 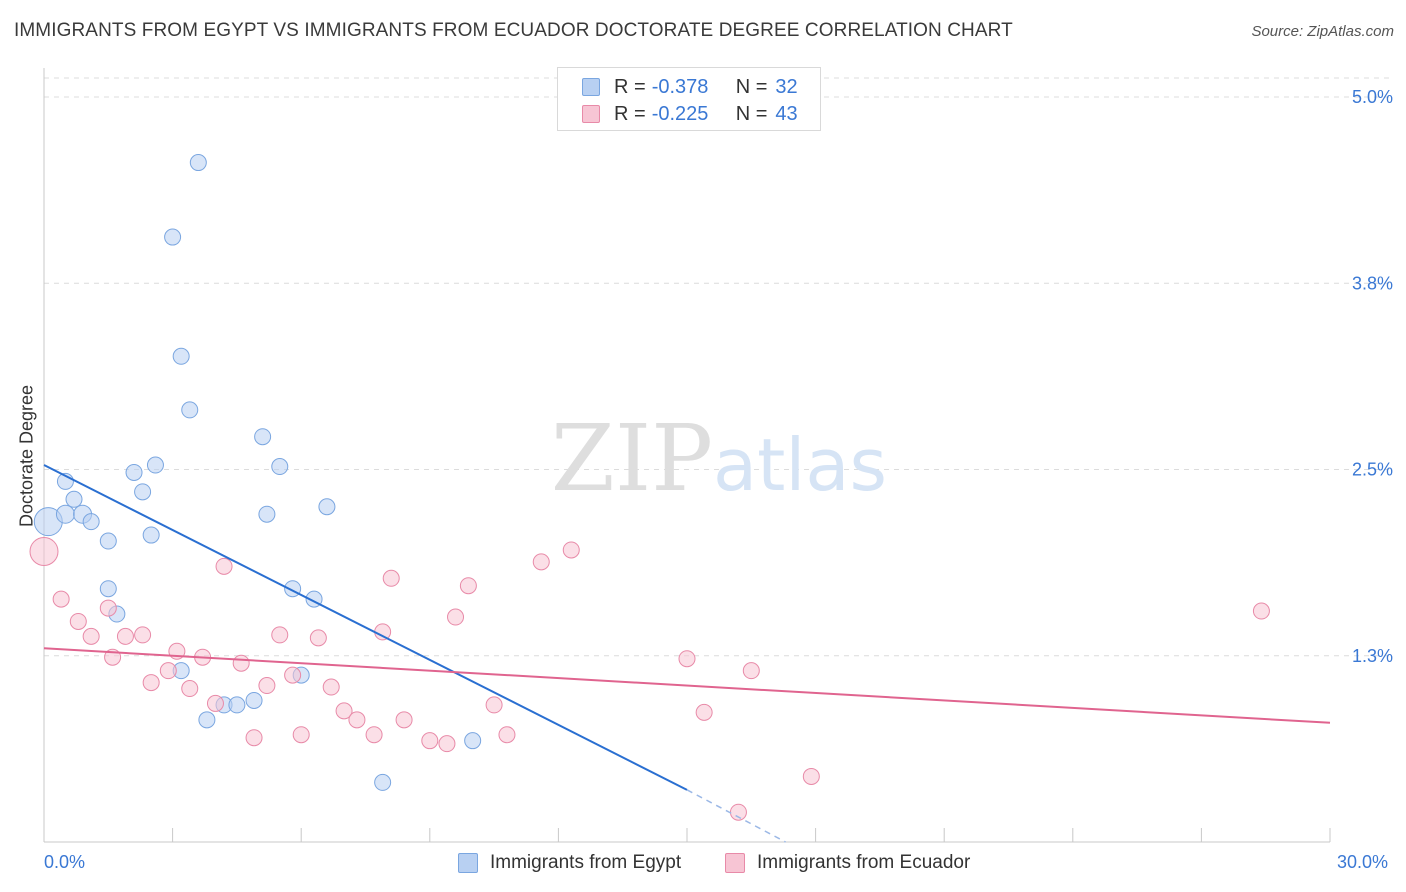 I want to click on source-label: Source: ZipAtlas.com, so click(x=1322, y=31).